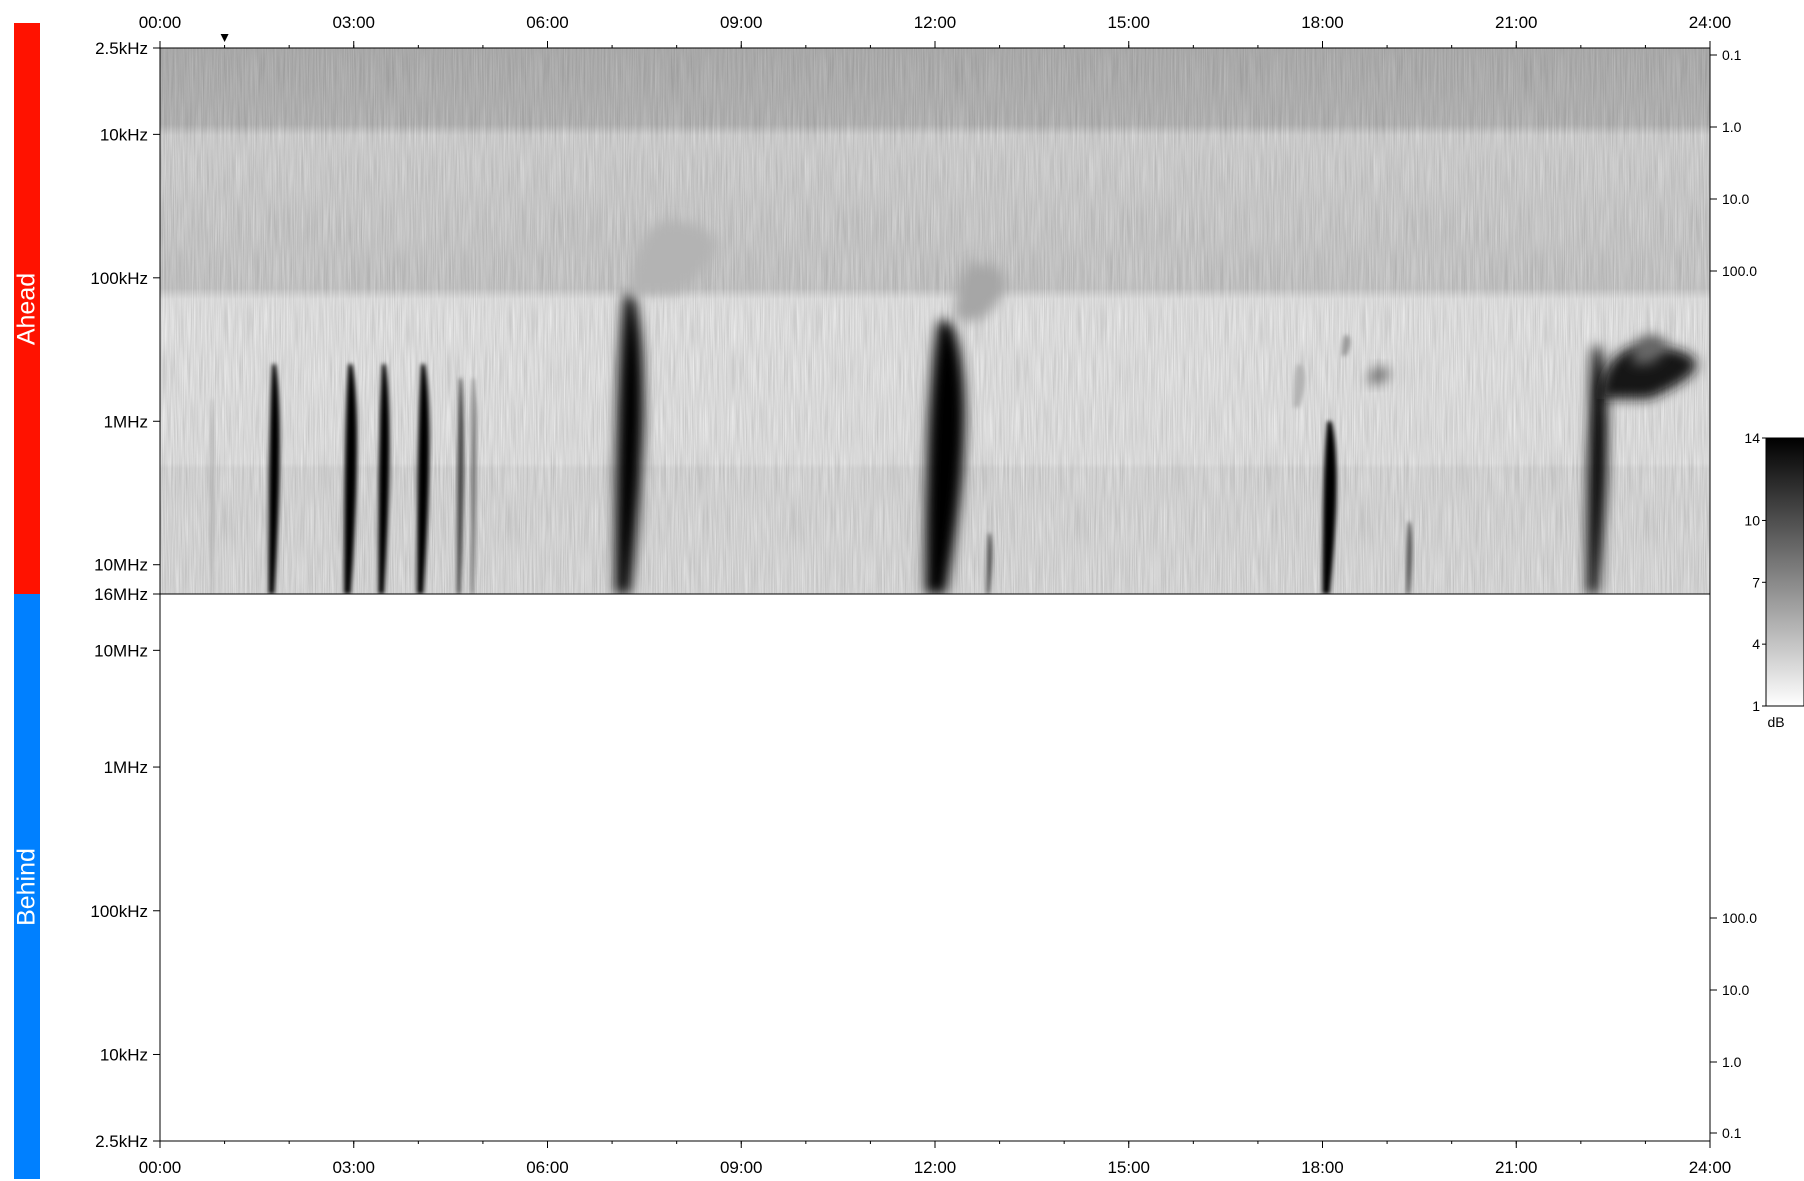 This screenshot has height=1181, width=1804. What do you see at coordinates (1735, 199) in the screenshot?
I see `ahead-right-tick-label: 10.0` at bounding box center [1735, 199].